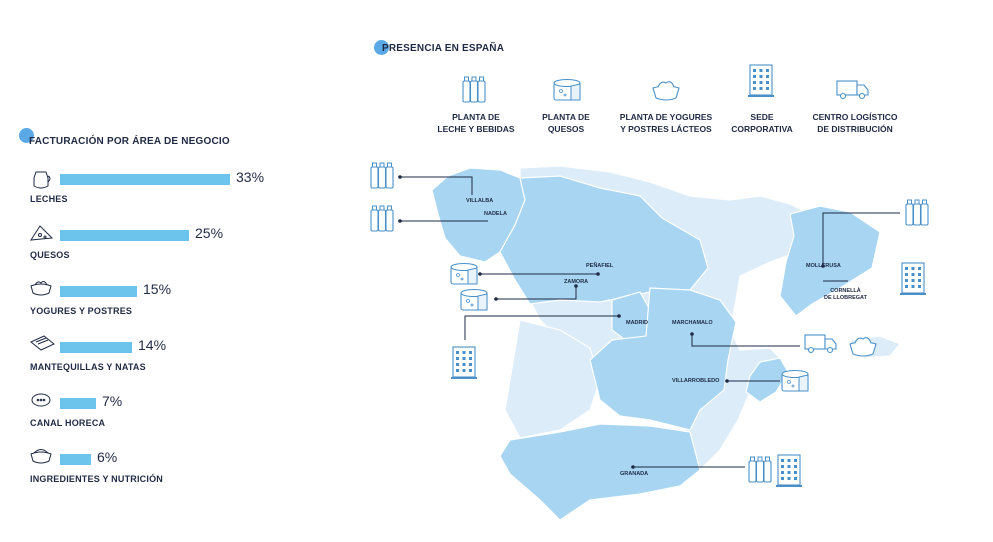 This screenshot has width=993, height=542. I want to click on city-granada: GRANADA, so click(634, 474).